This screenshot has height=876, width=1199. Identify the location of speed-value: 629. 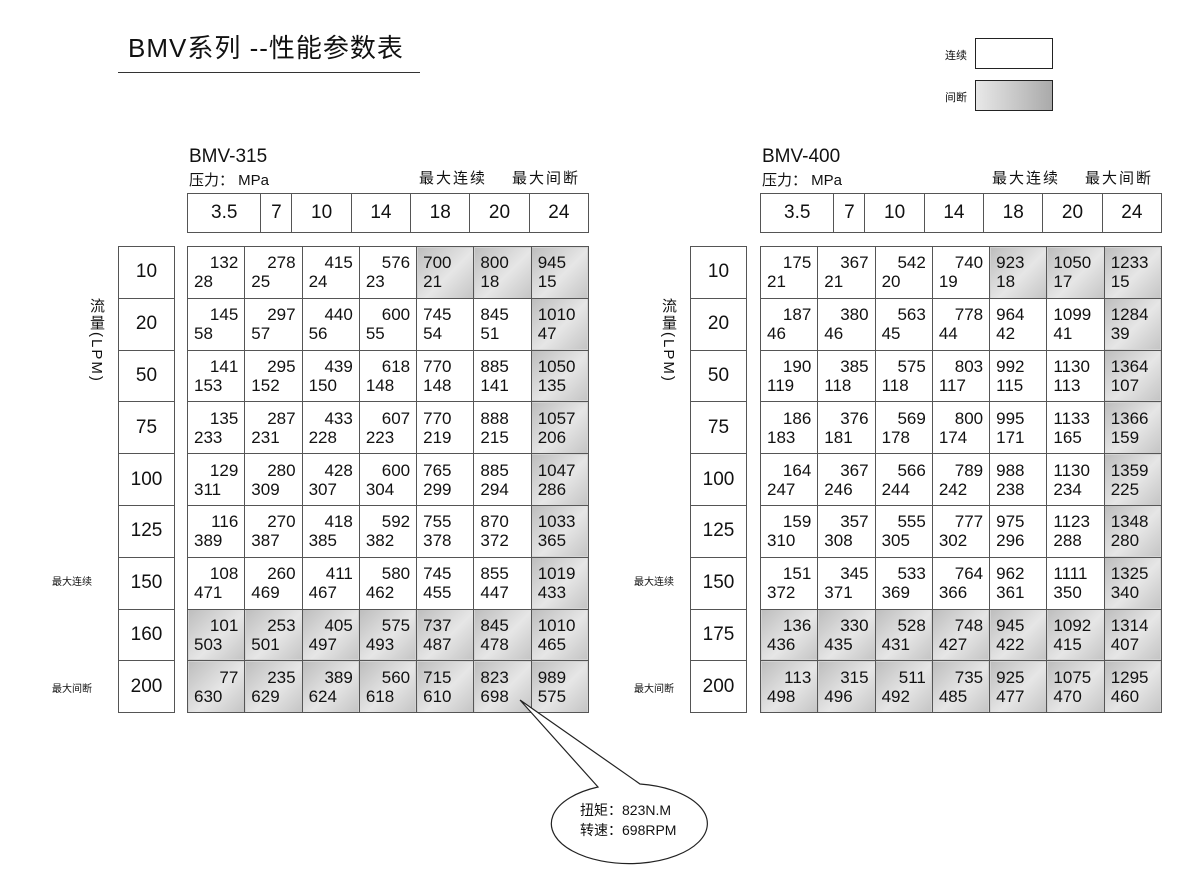
(265, 696).